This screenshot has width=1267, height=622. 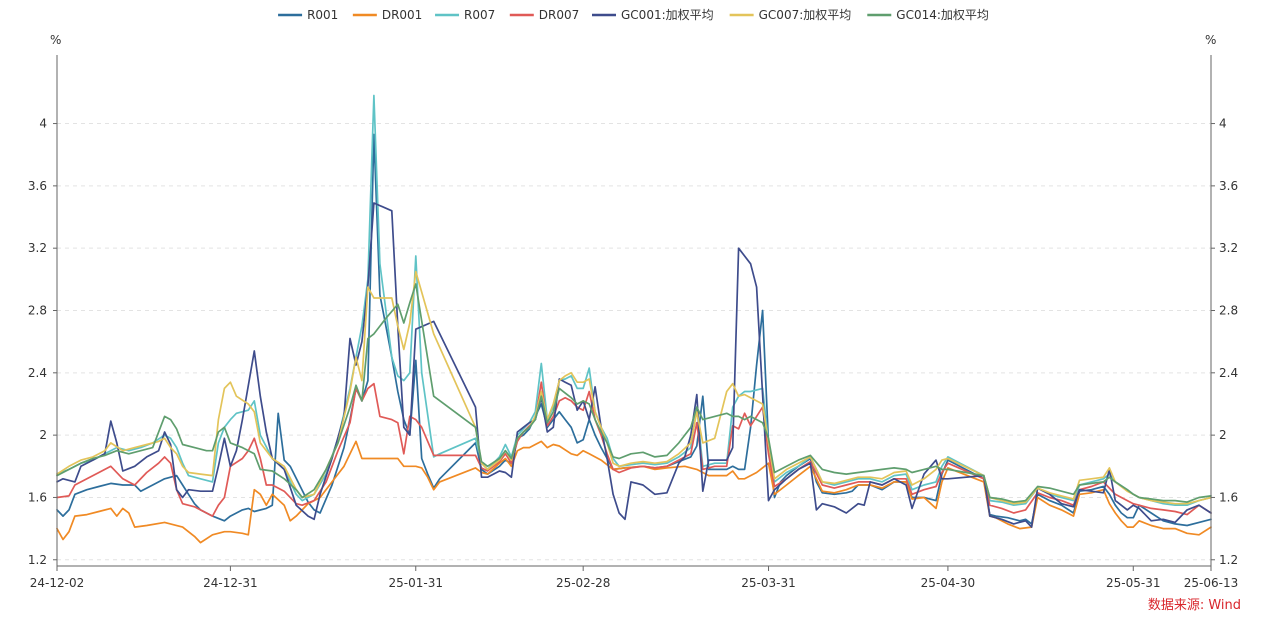 What do you see at coordinates (37, 248) in the screenshot?
I see `y-tick-label-left: 3.2` at bounding box center [37, 248].